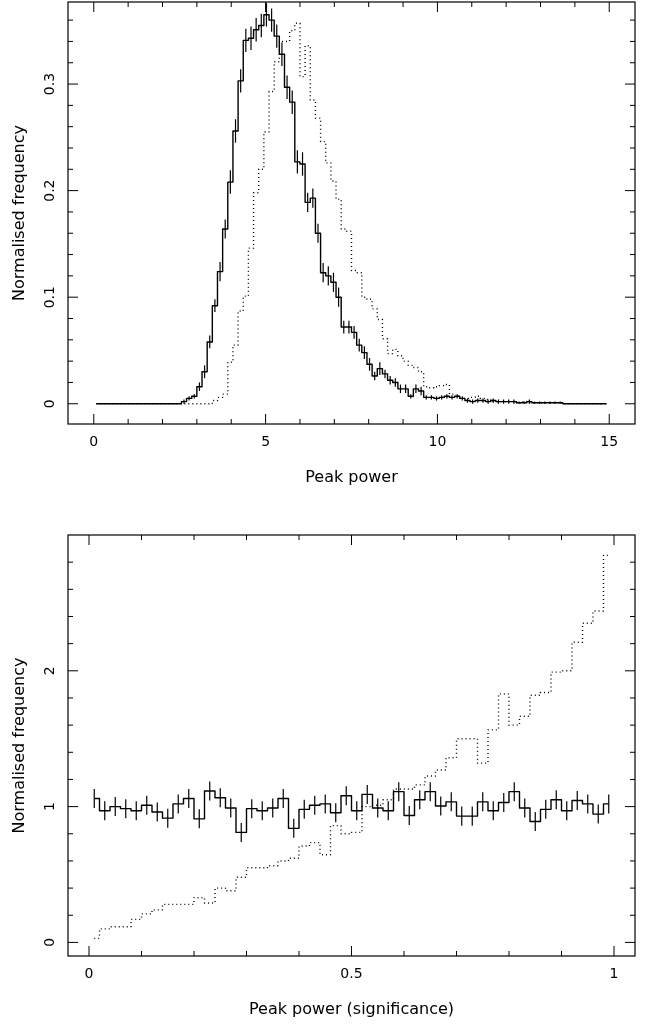  I want to click on x-tick-label: 10, so click(437, 441).